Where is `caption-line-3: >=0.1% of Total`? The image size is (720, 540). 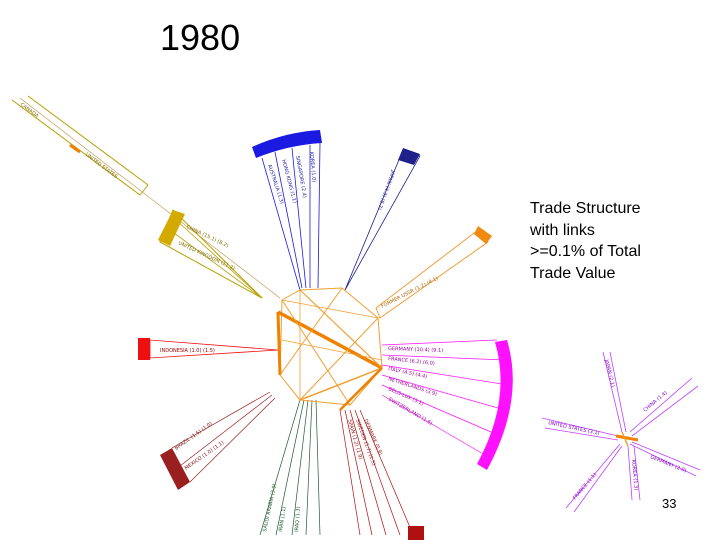 caption-line-3: >=0.1% of Total is located at coordinates (585, 251).